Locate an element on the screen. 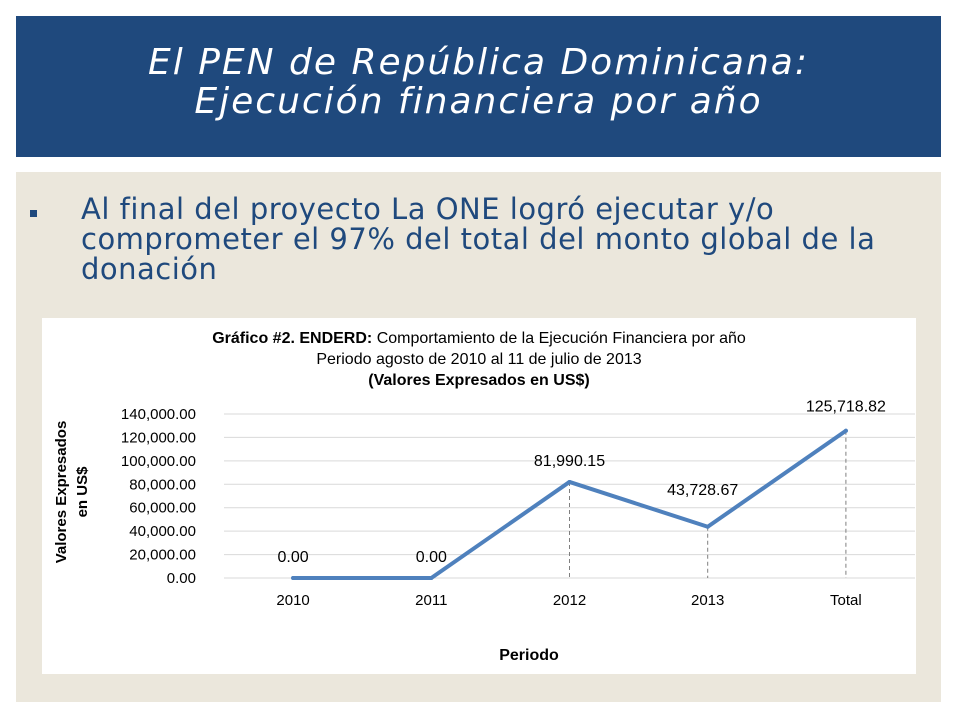 This screenshot has width=960, height=720. y-tick-label: 20,000.00 is located at coordinates (162, 555).